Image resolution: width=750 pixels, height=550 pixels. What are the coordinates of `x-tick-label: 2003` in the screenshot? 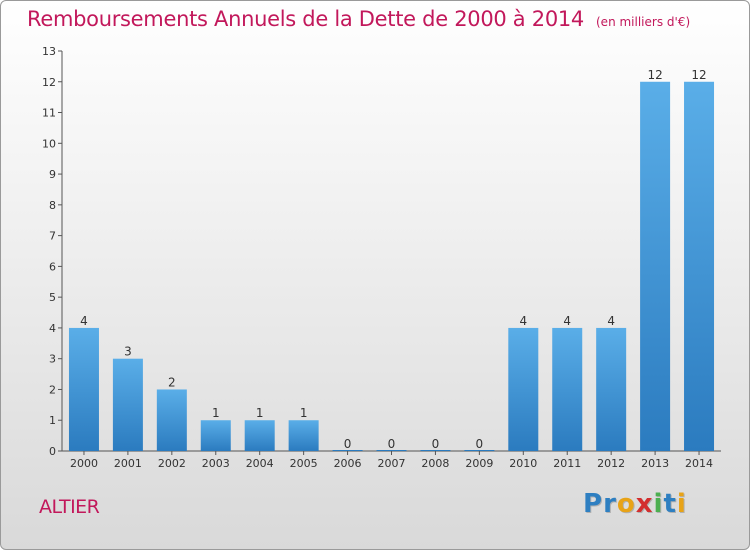 It's located at (216, 463).